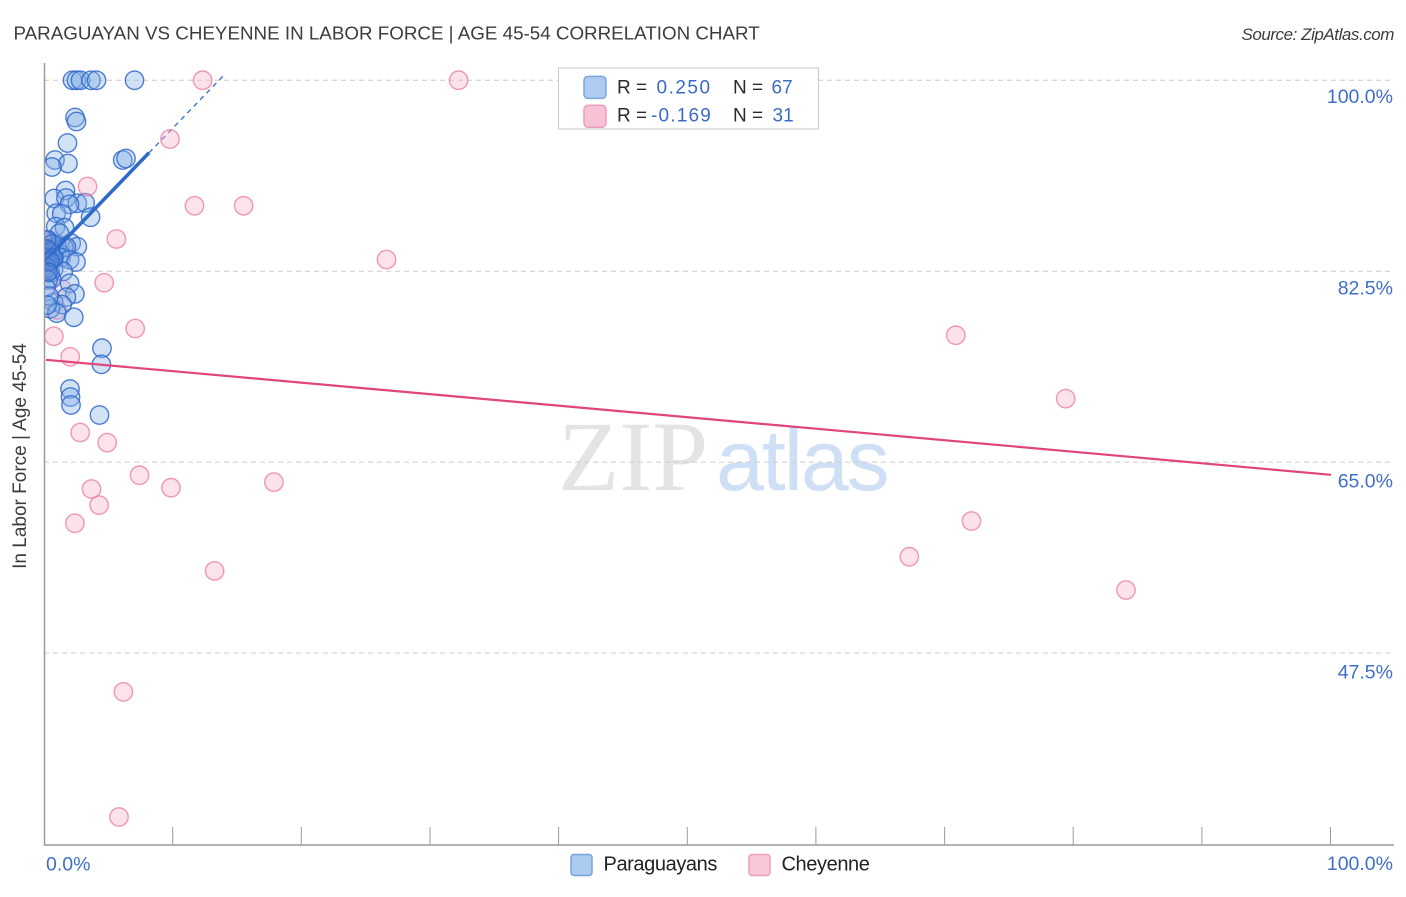  I want to click on svg-text: 0.250, so click(684, 87).